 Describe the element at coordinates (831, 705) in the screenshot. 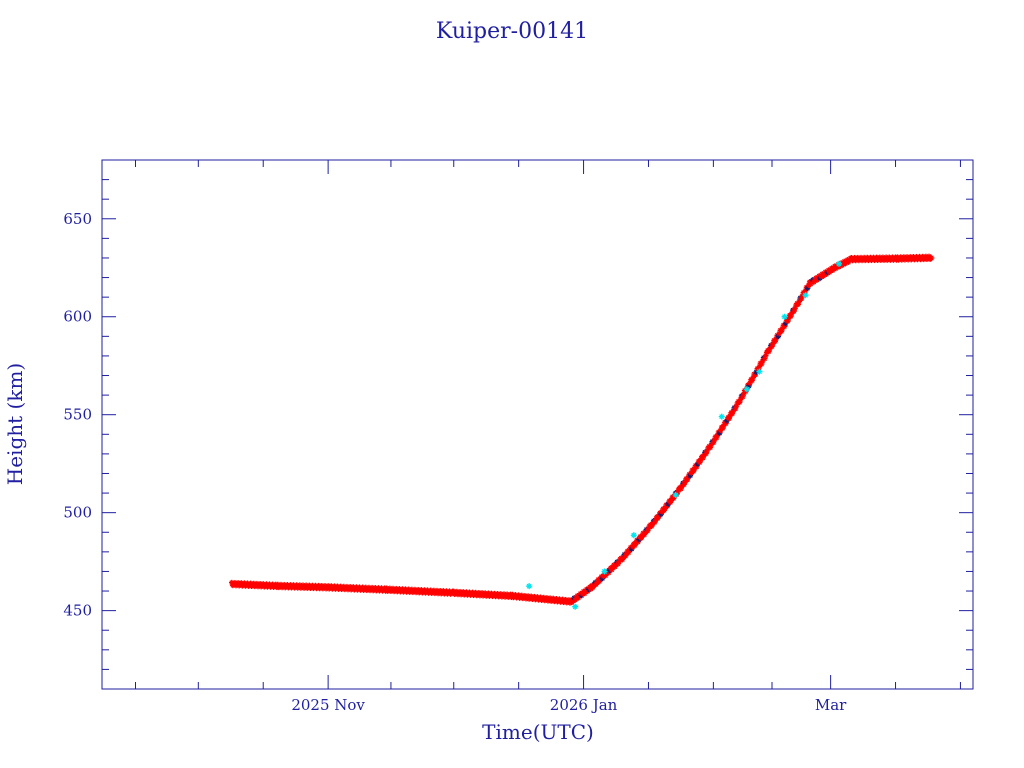

I see `x-tick-label: Mar` at that location.